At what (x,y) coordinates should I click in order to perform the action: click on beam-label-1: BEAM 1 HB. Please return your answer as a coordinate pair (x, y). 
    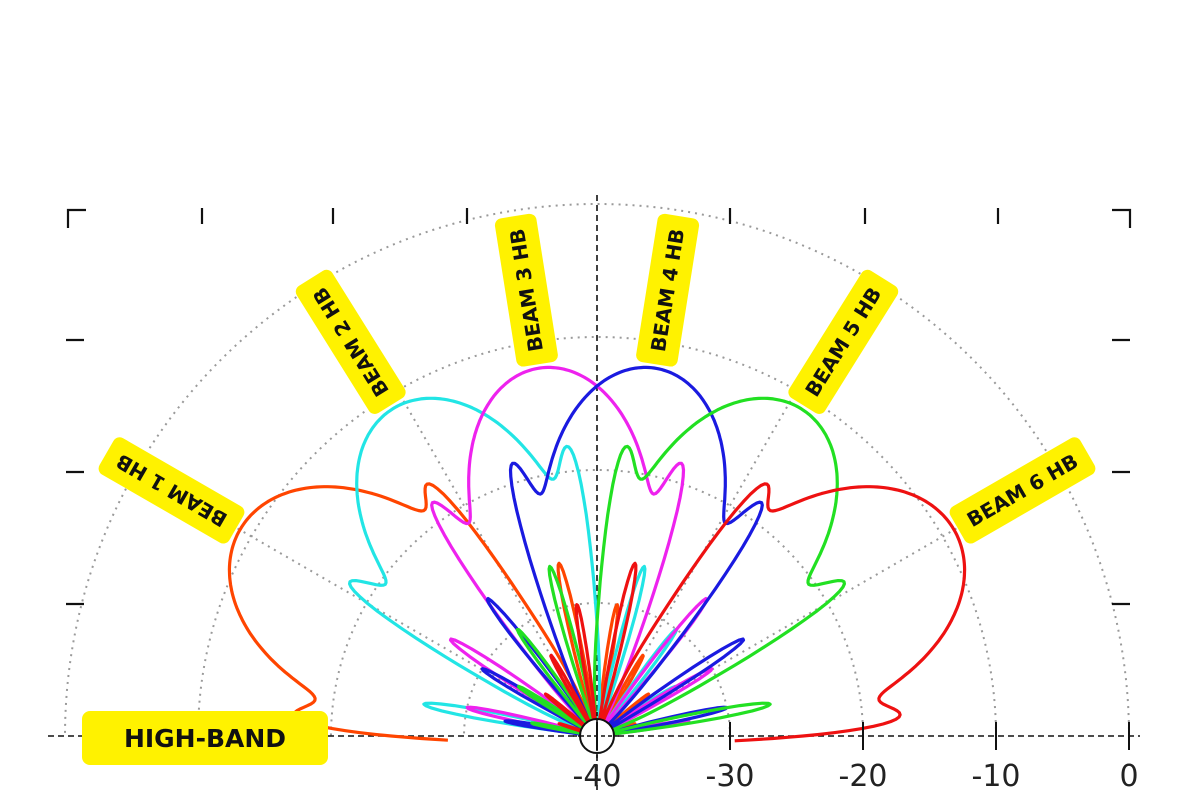
    Looking at the image, I should click on (171, 490).